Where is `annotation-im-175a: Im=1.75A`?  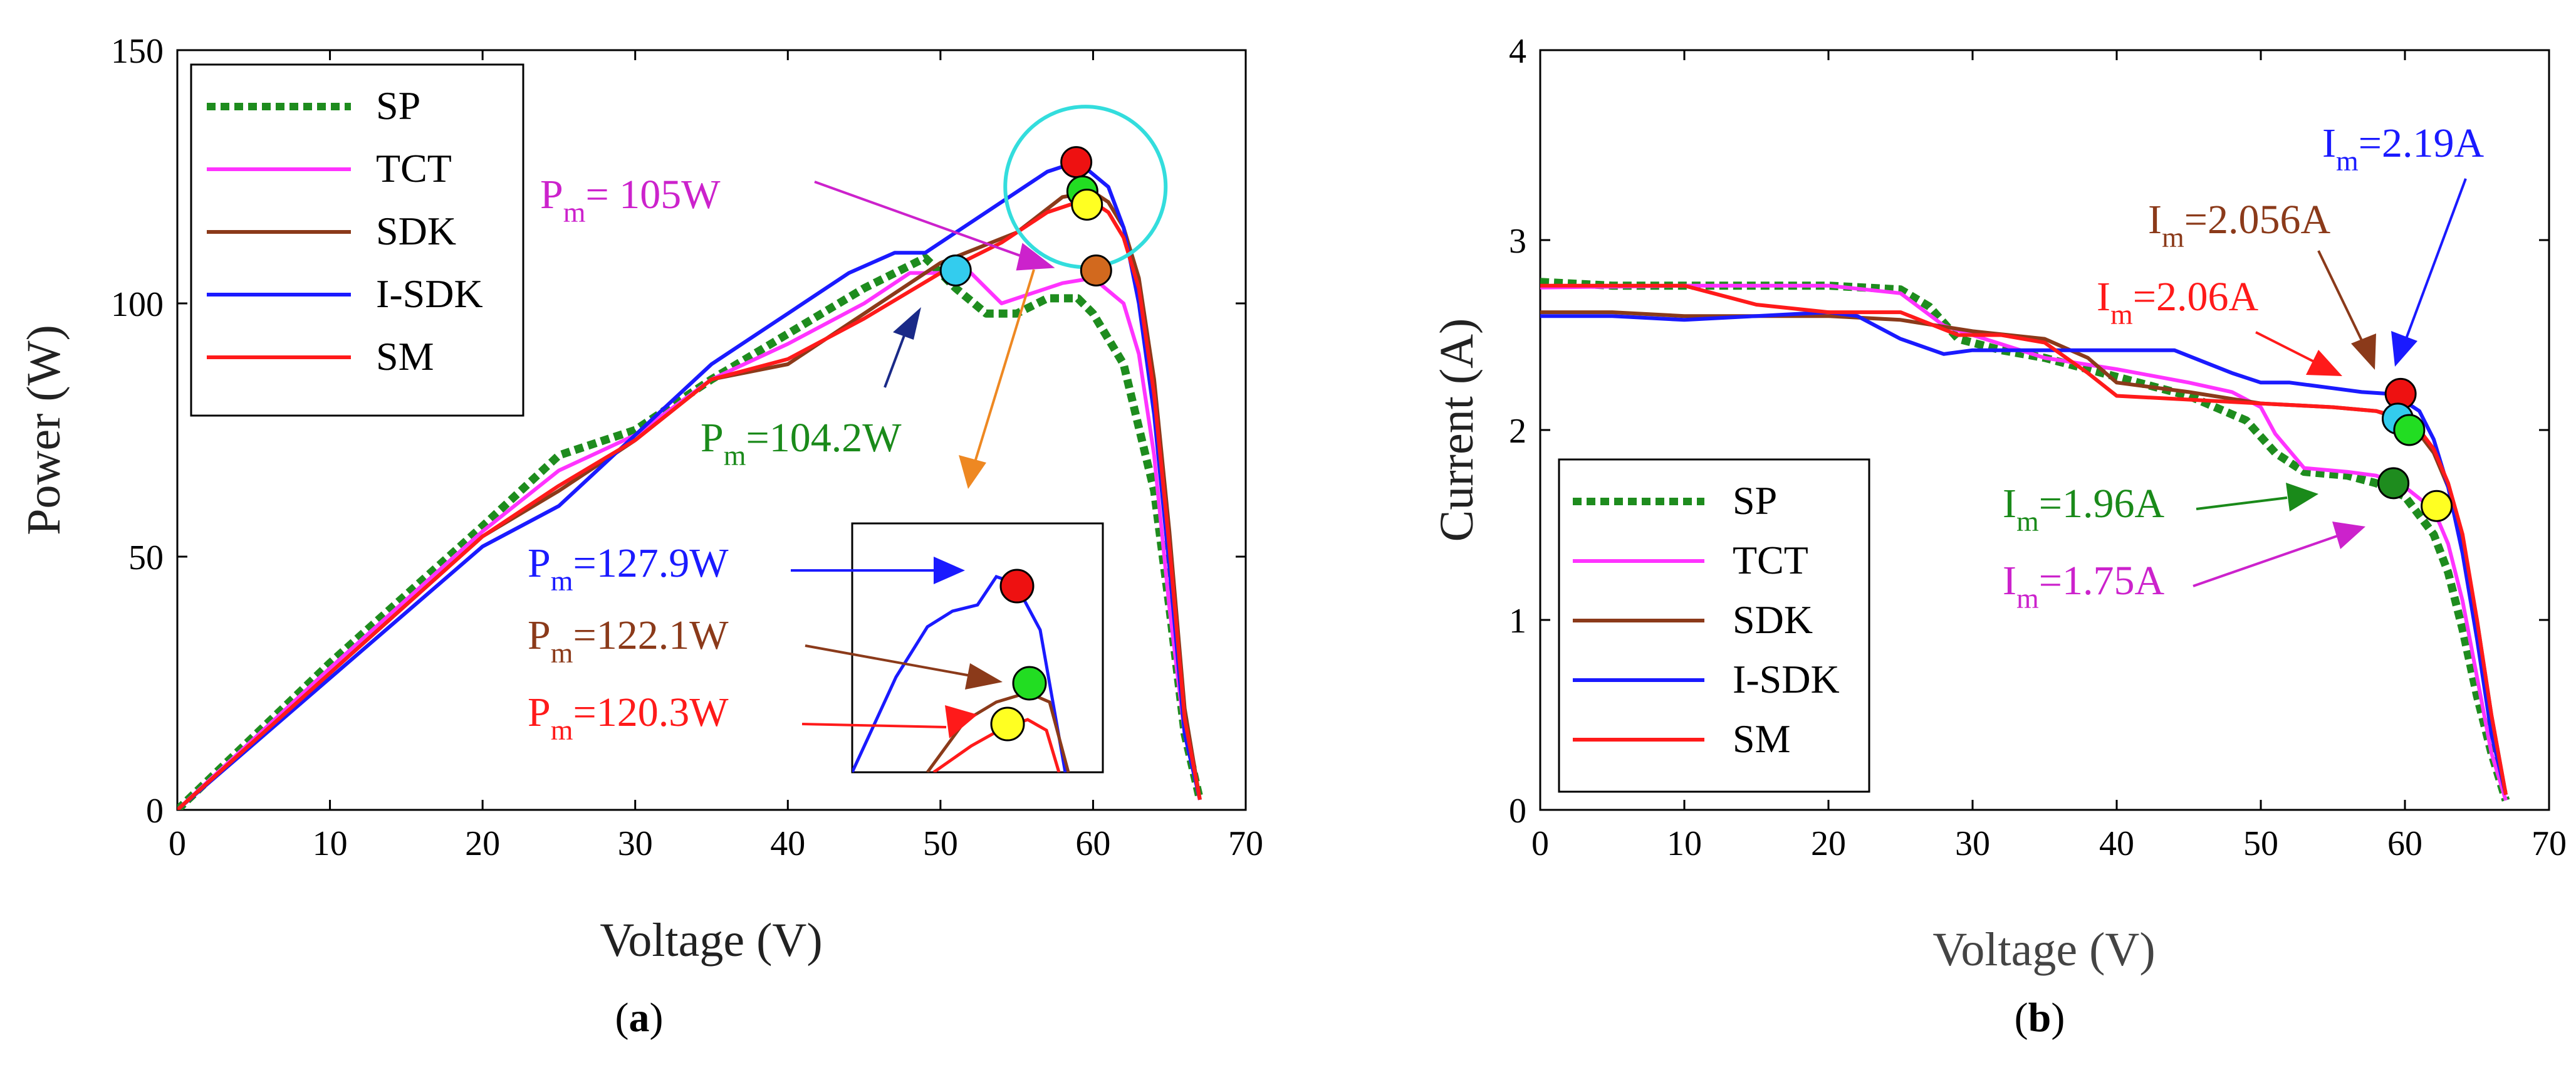
annotation-im-175a: Im=1.75A is located at coordinates (2083, 586).